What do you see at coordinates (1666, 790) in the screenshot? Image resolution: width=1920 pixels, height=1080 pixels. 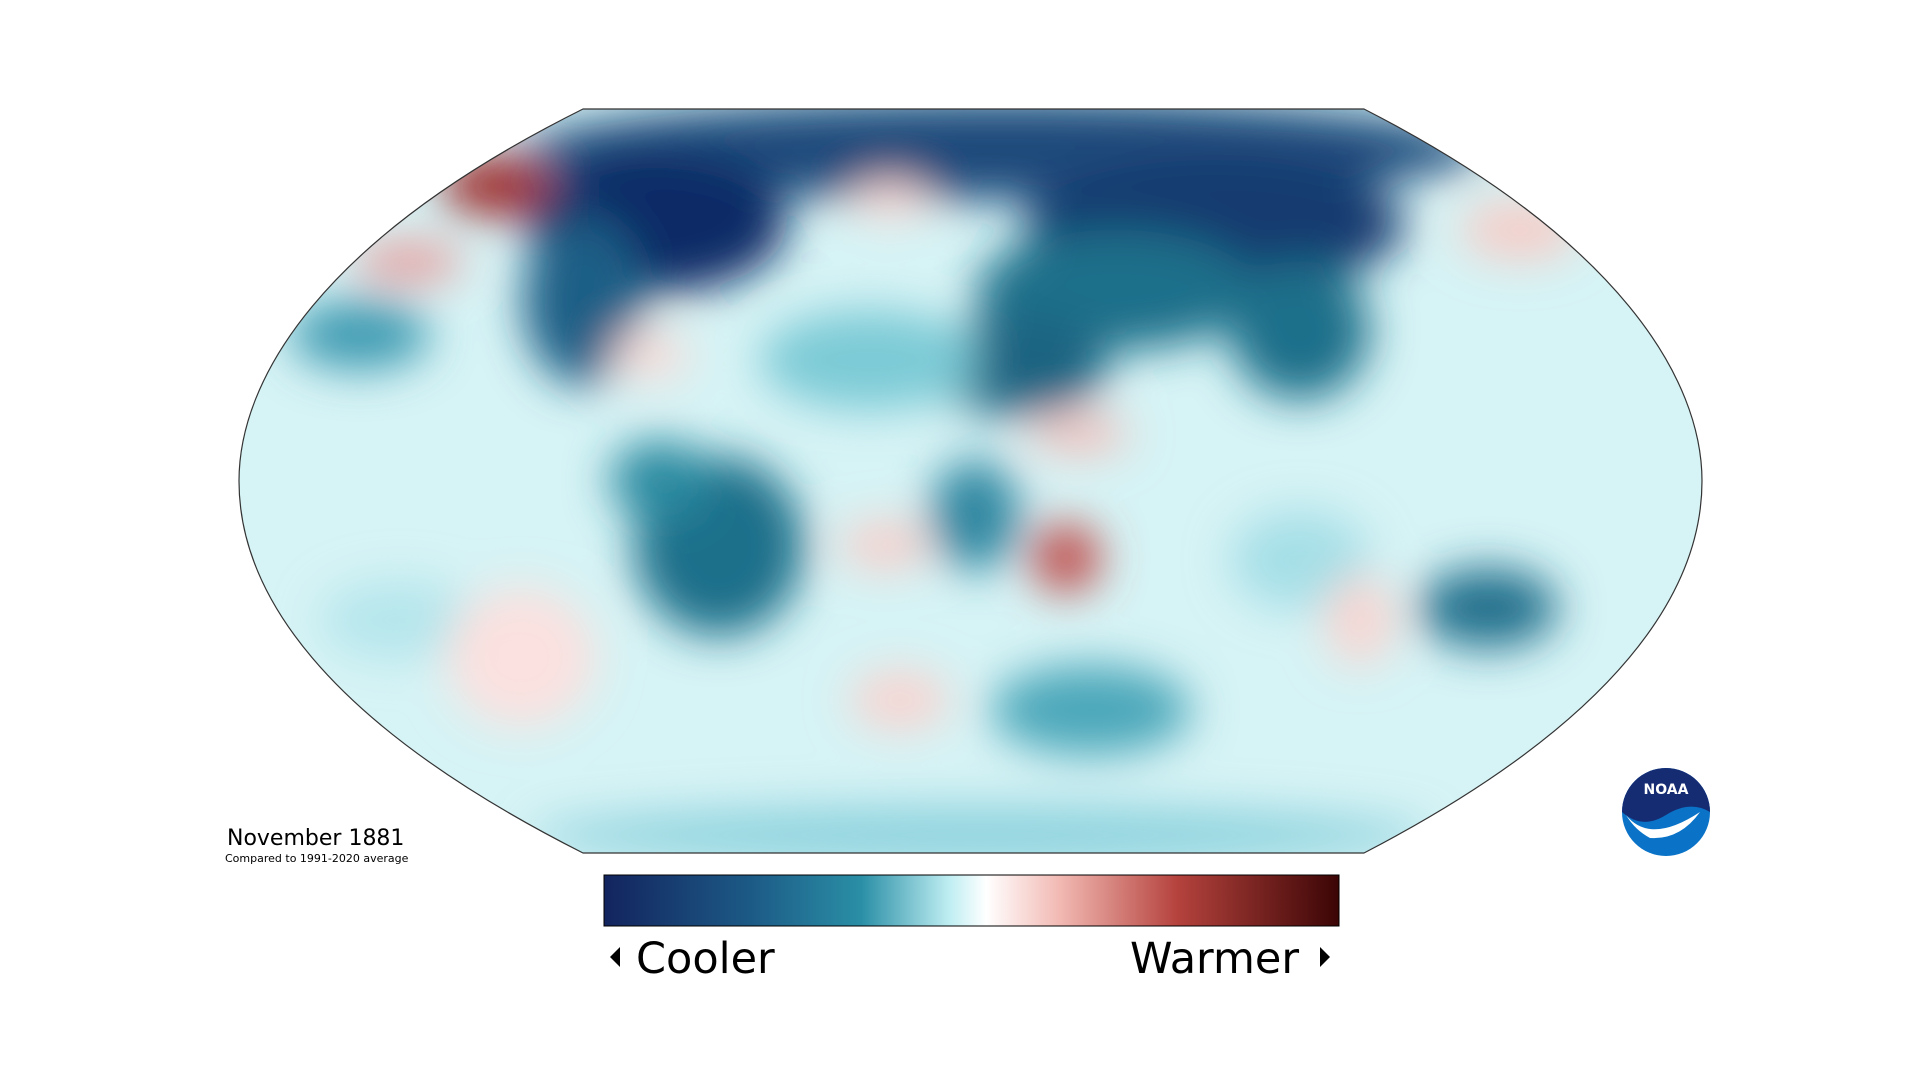 I see `logo-text: NOAA` at bounding box center [1666, 790].